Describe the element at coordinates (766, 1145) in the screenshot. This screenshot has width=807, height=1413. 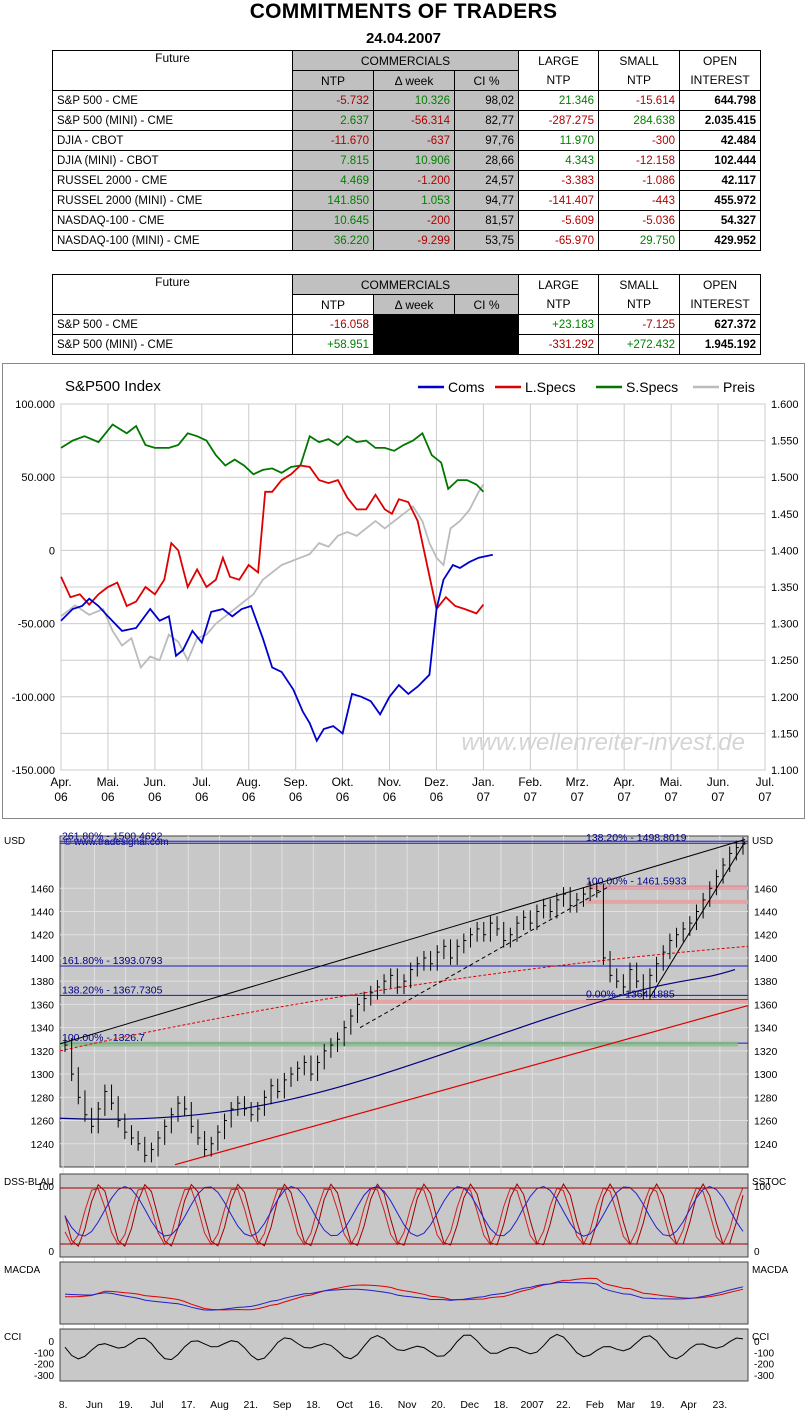
I see `y2-tick-label: 1240` at that location.